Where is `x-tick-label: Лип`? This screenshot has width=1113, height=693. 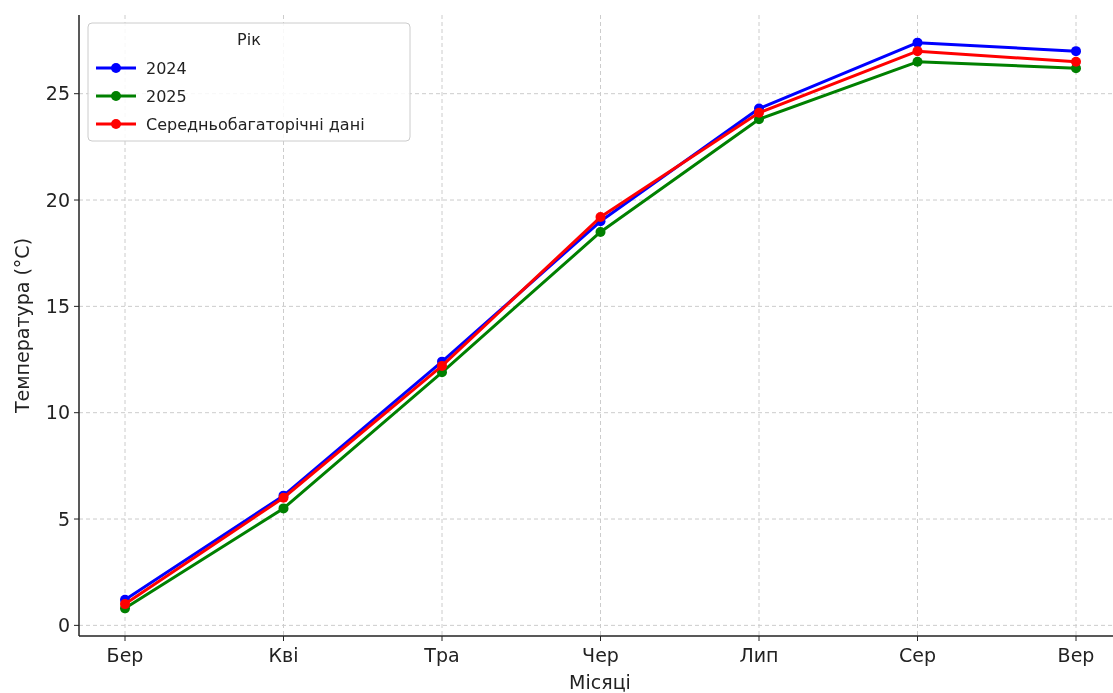
x-tick-label: Лип is located at coordinates (759, 655).